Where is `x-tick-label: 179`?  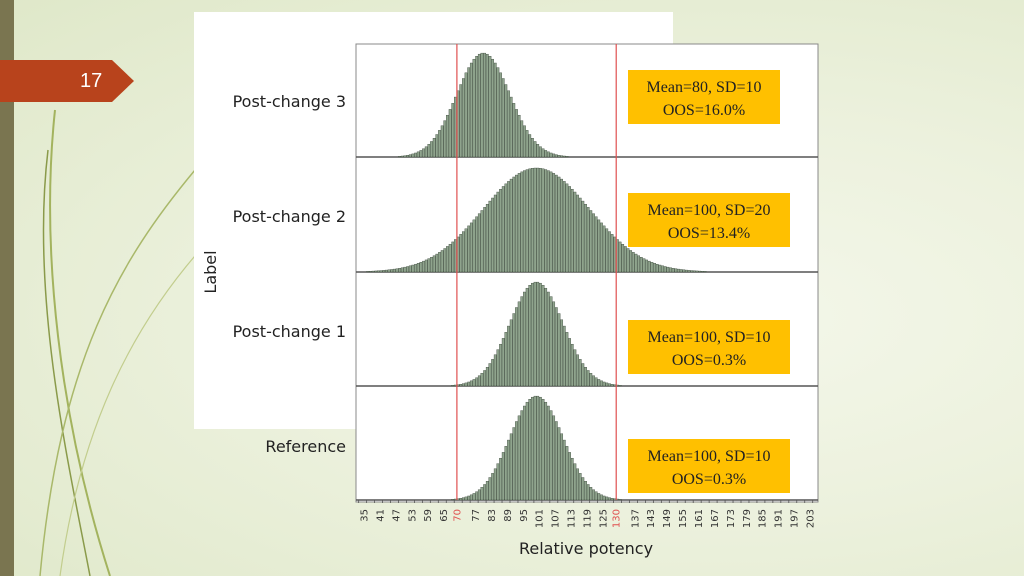
x-tick-label: 179 is located at coordinates (747, 518).